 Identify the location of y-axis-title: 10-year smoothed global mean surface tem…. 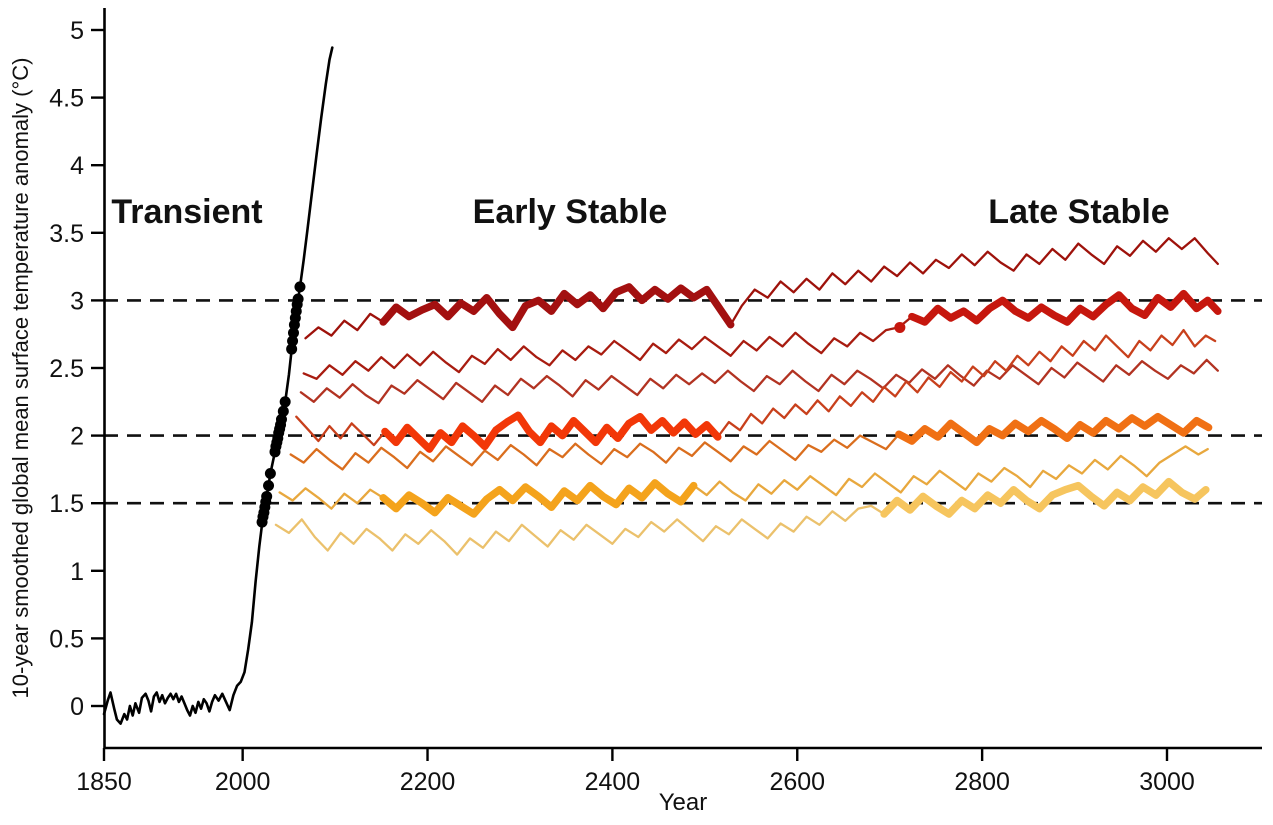
(20, 378).